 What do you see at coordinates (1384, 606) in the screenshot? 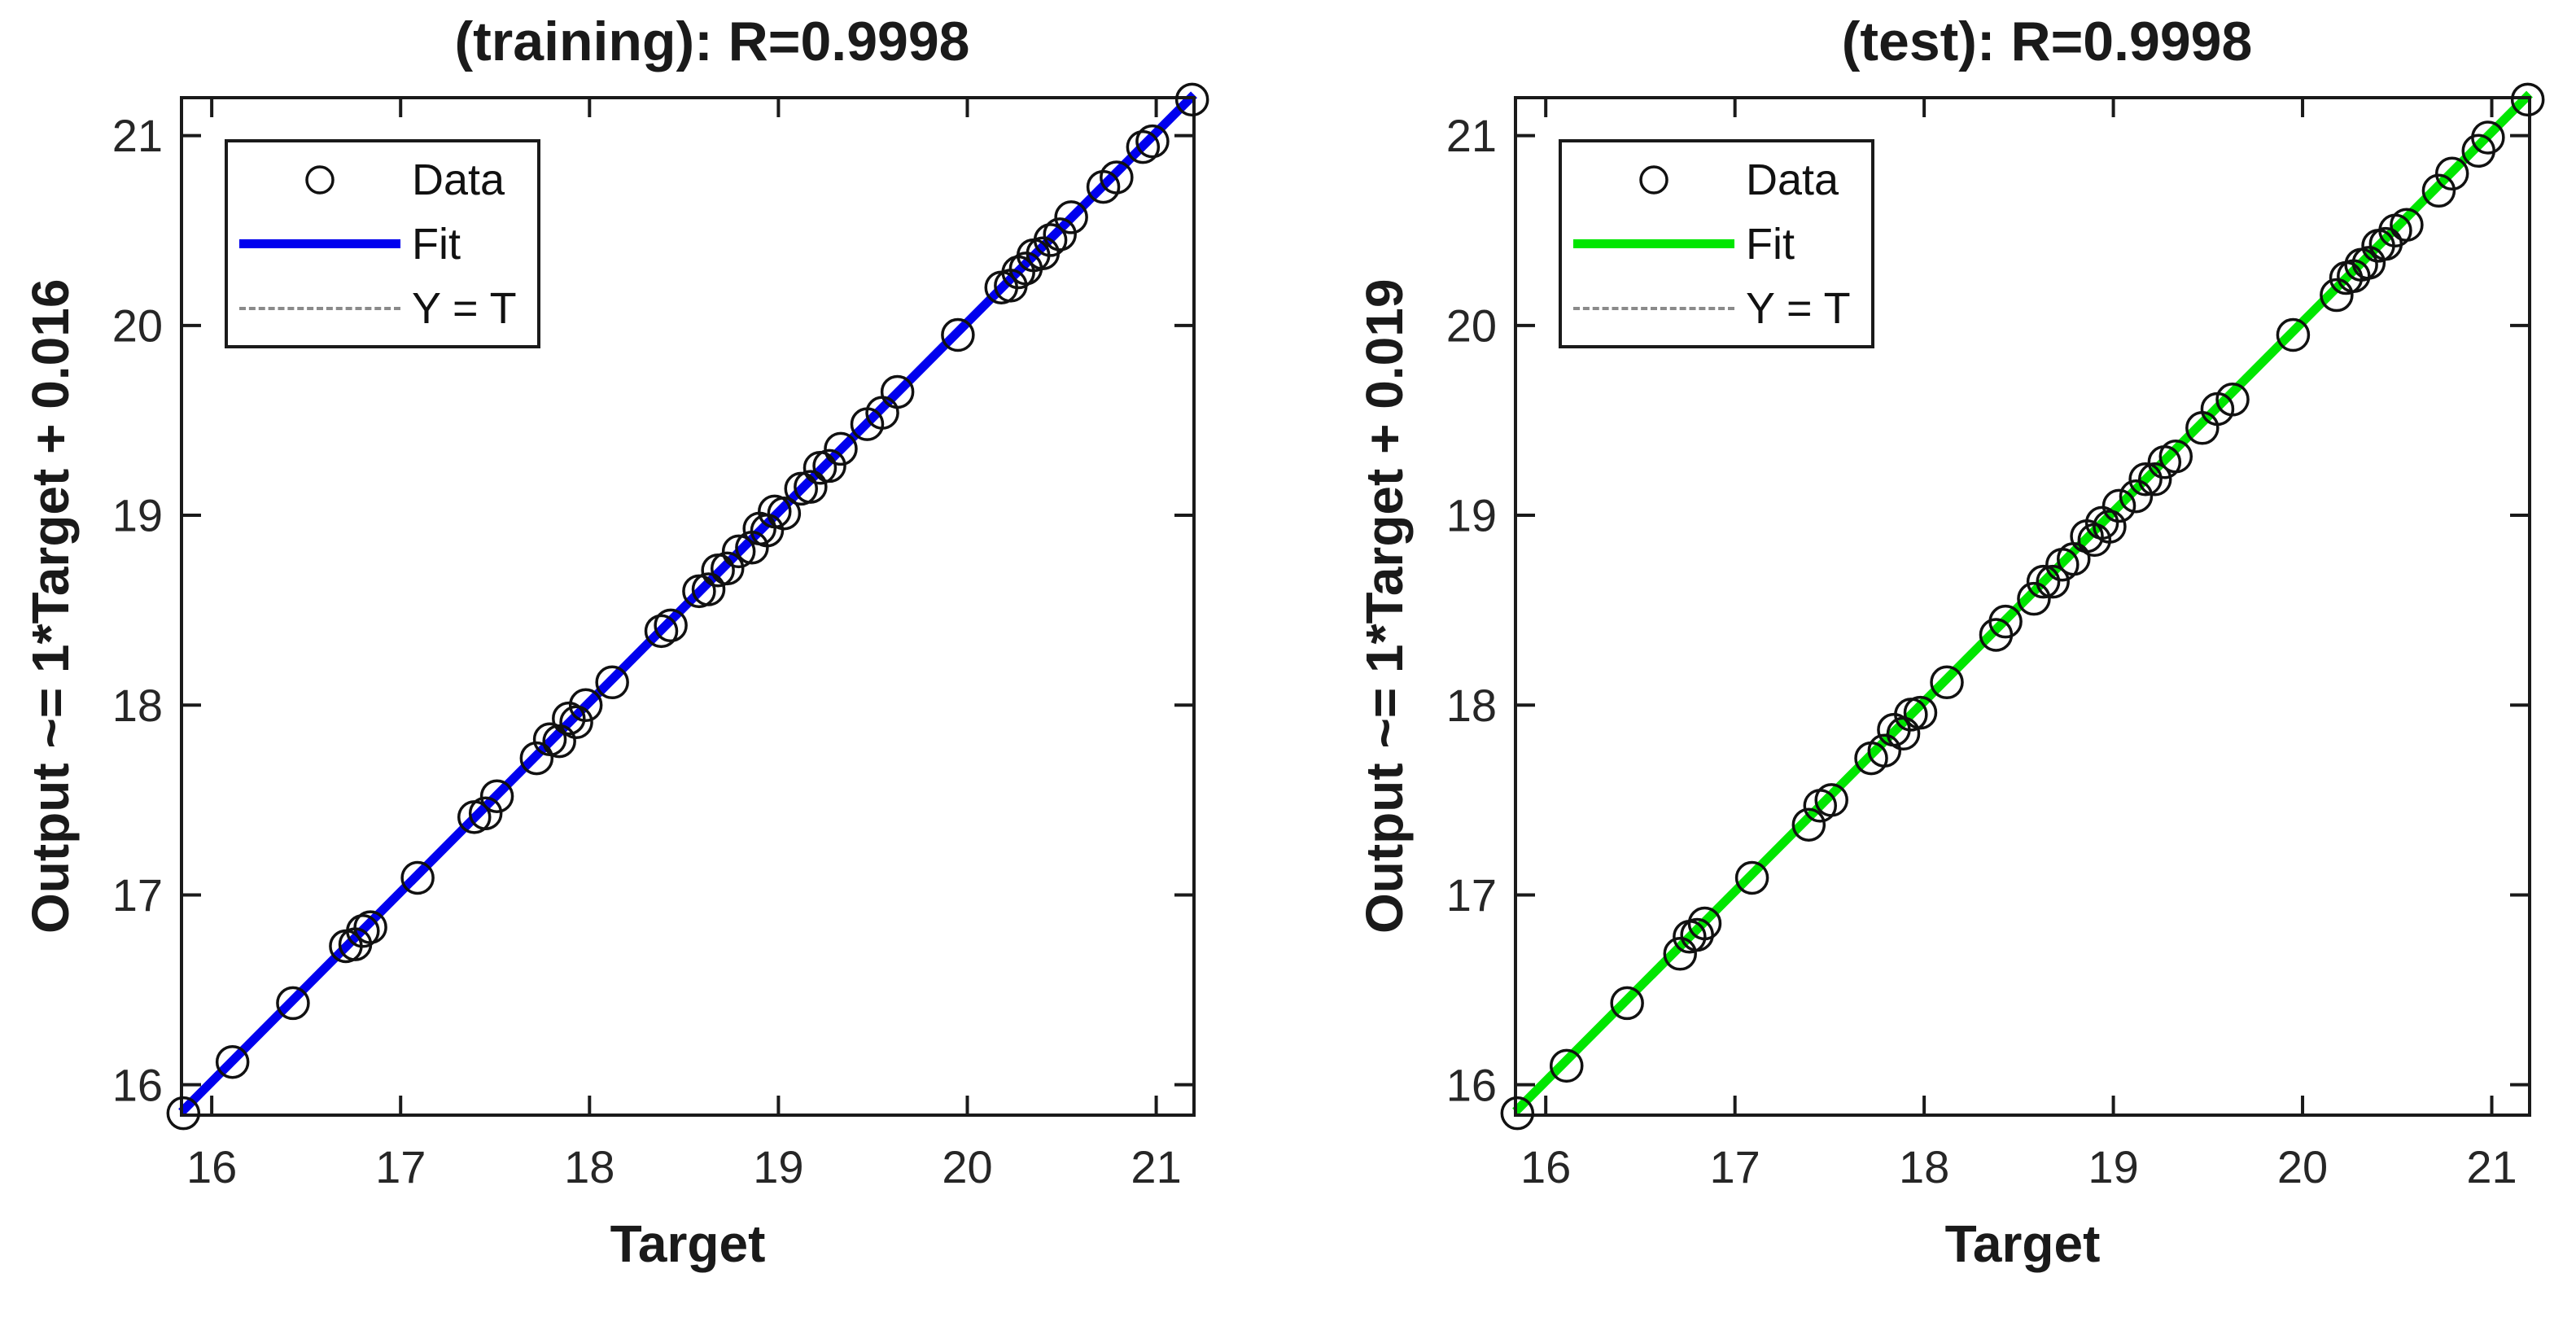
I see `test-y-axis-label: Output ~= 1*Target + 0.019` at bounding box center [1384, 606].